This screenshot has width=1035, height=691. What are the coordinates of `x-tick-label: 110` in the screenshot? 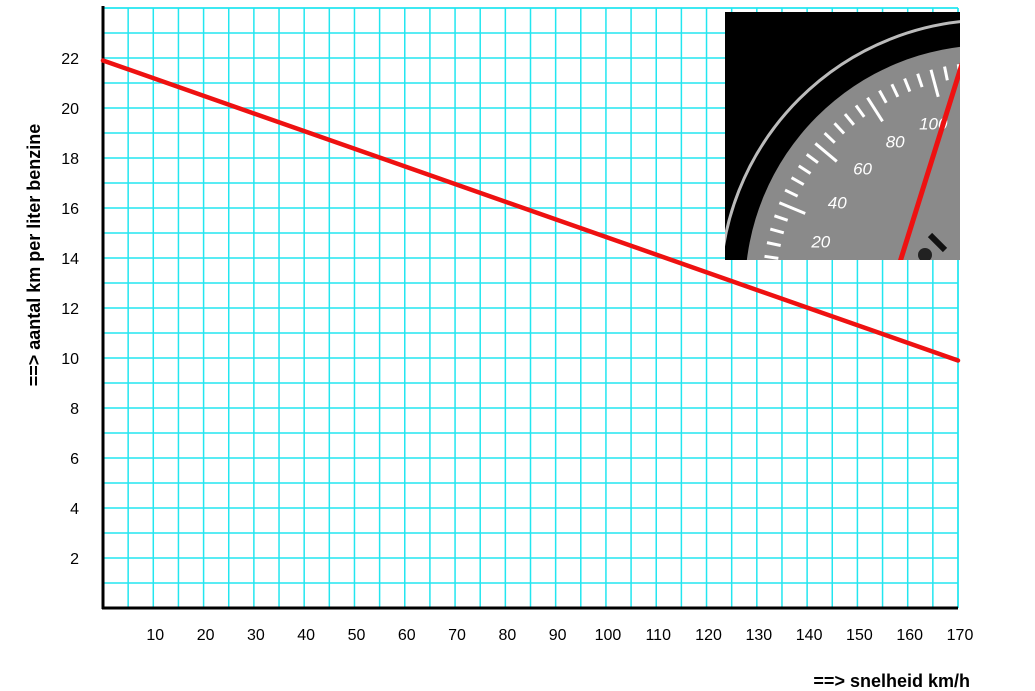 It's located at (658, 635).